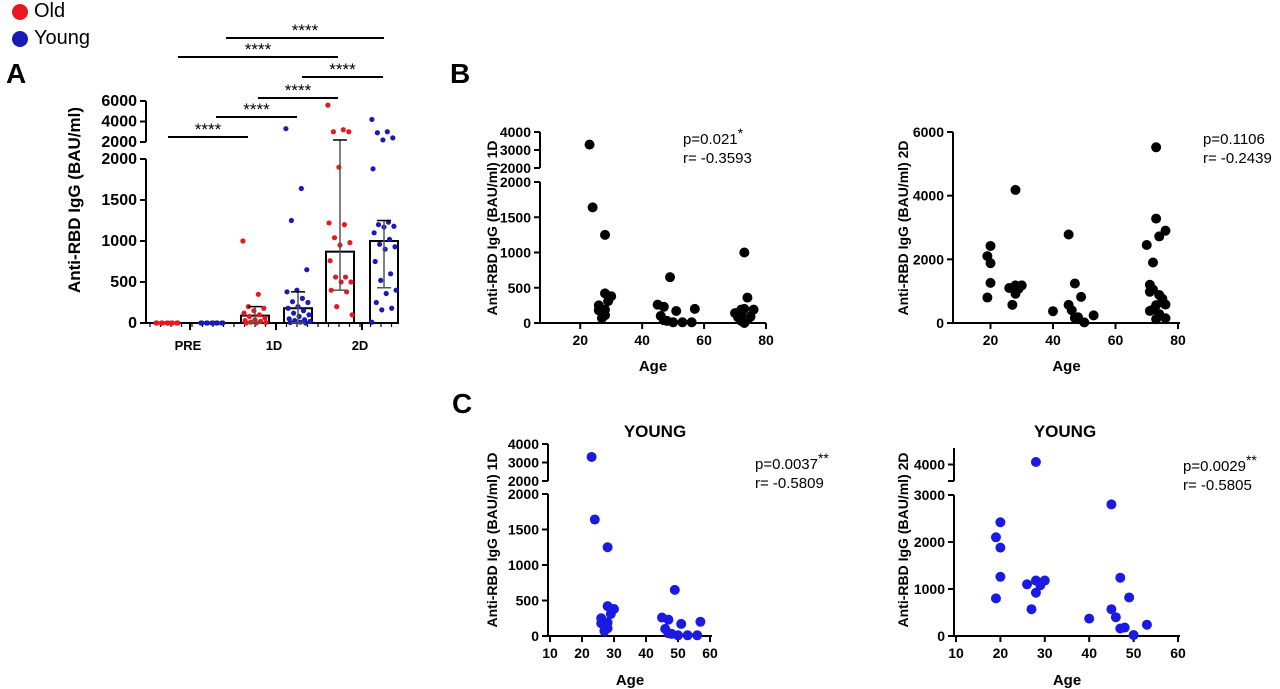 This screenshot has width=1280, height=689. I want to click on legend-item-young: Young, so click(51, 38).